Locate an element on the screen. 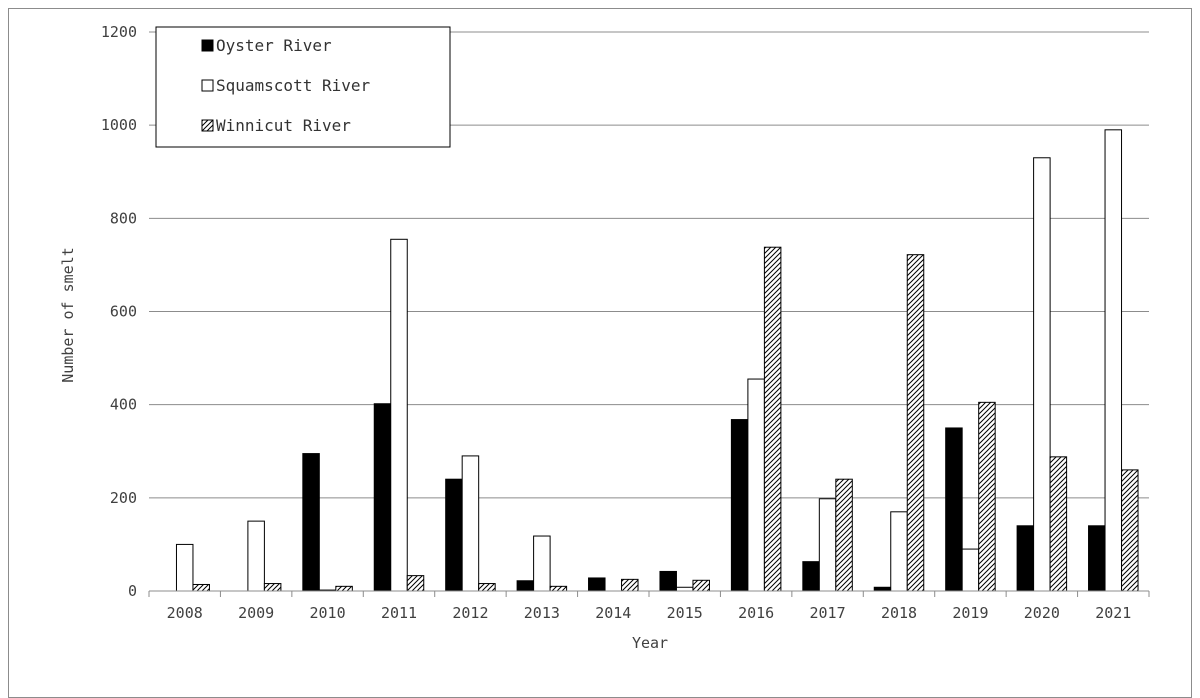 This screenshot has width=1200, height=698. x-tick-label: 2011 is located at coordinates (399, 613).